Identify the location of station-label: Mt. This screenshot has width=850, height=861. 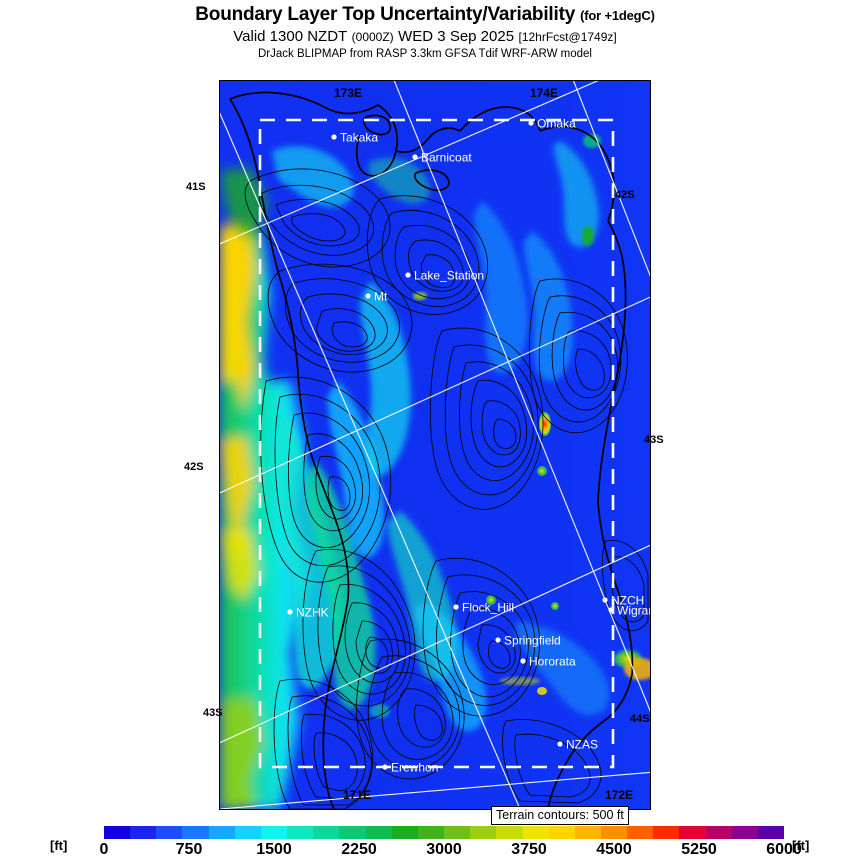
(381, 297).